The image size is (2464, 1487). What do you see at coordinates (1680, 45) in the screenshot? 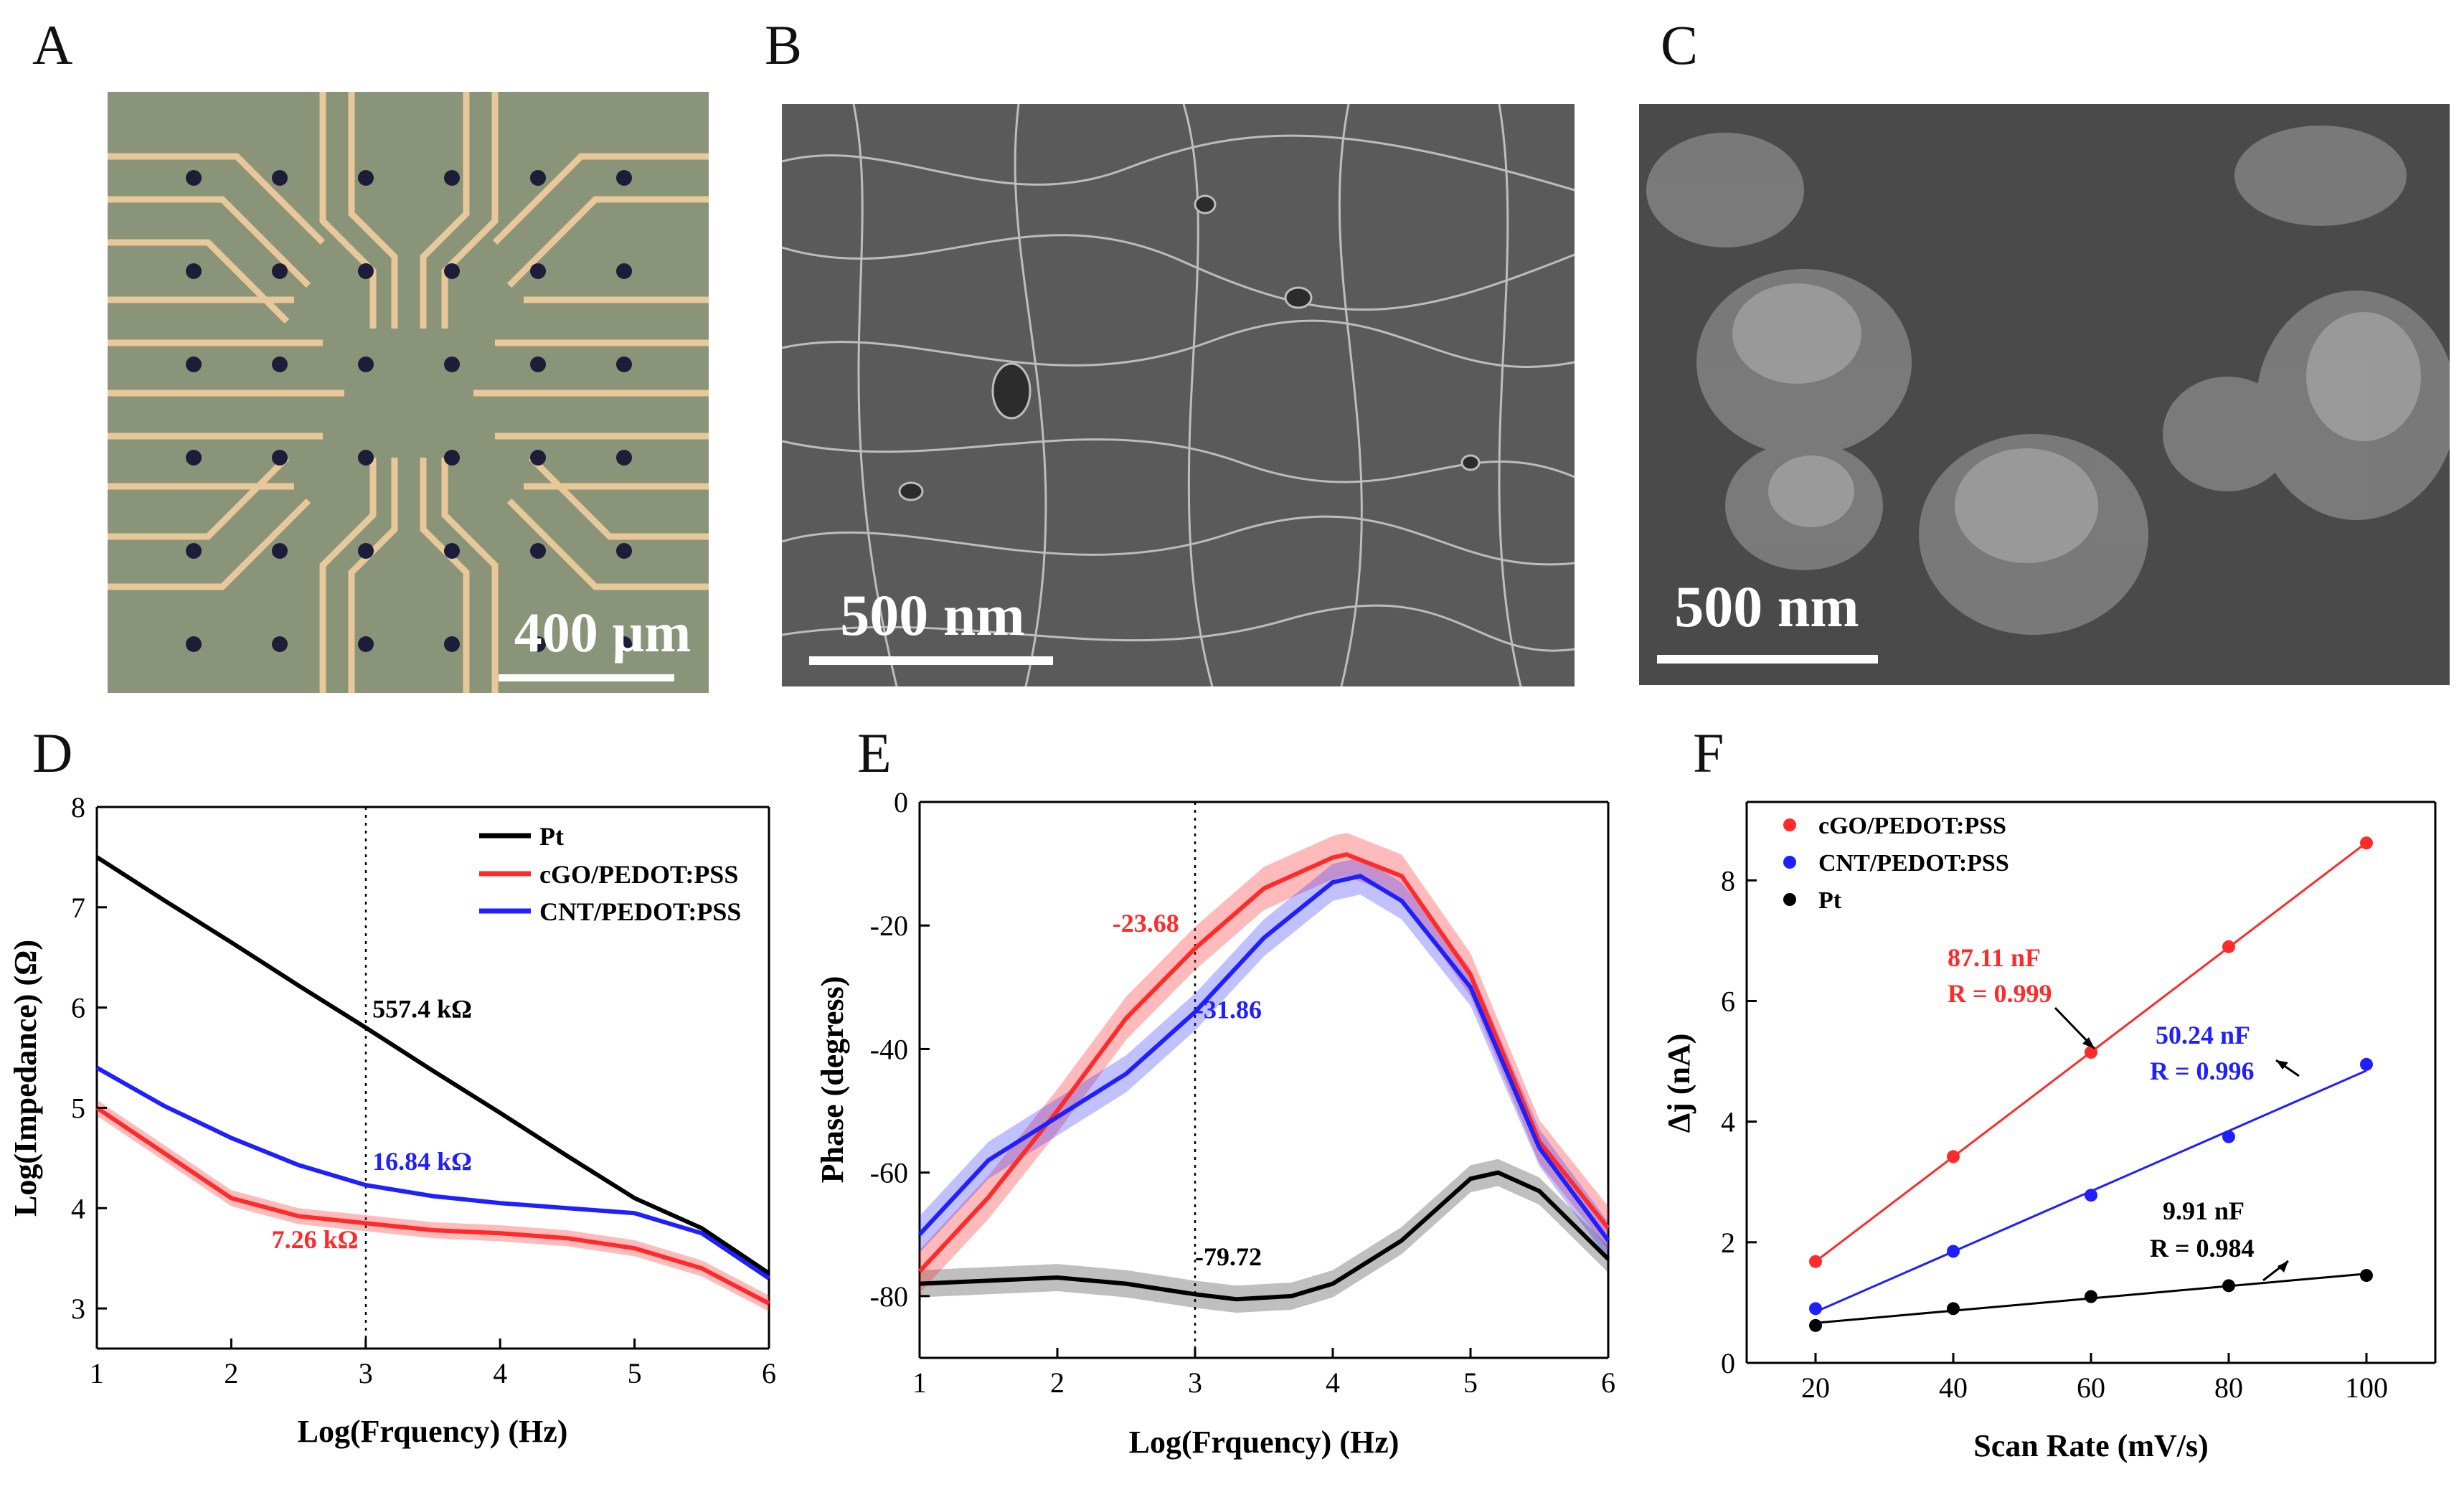
I see `panel-label-c: C` at bounding box center [1680, 45].